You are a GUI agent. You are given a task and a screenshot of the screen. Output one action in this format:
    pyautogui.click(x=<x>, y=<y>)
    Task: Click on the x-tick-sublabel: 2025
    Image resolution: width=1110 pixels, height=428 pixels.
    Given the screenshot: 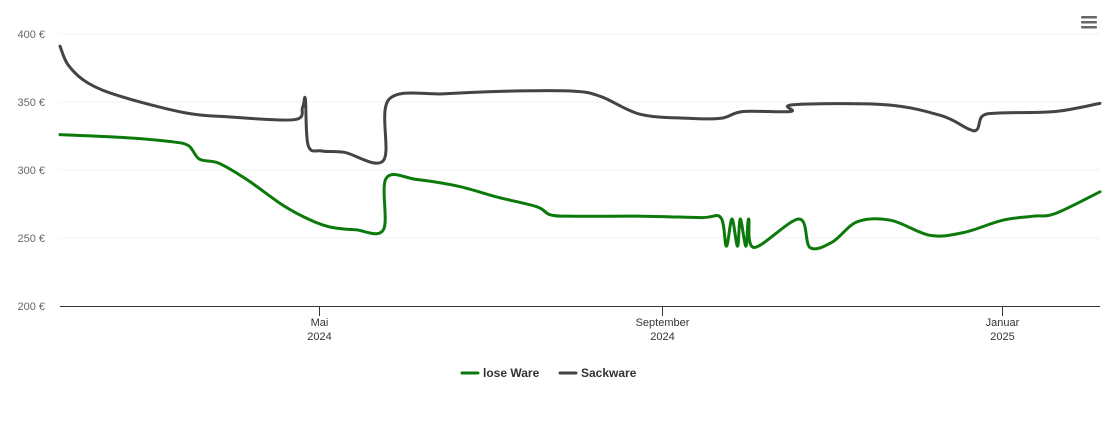 What is the action you would take?
    pyautogui.click(x=1002, y=337)
    